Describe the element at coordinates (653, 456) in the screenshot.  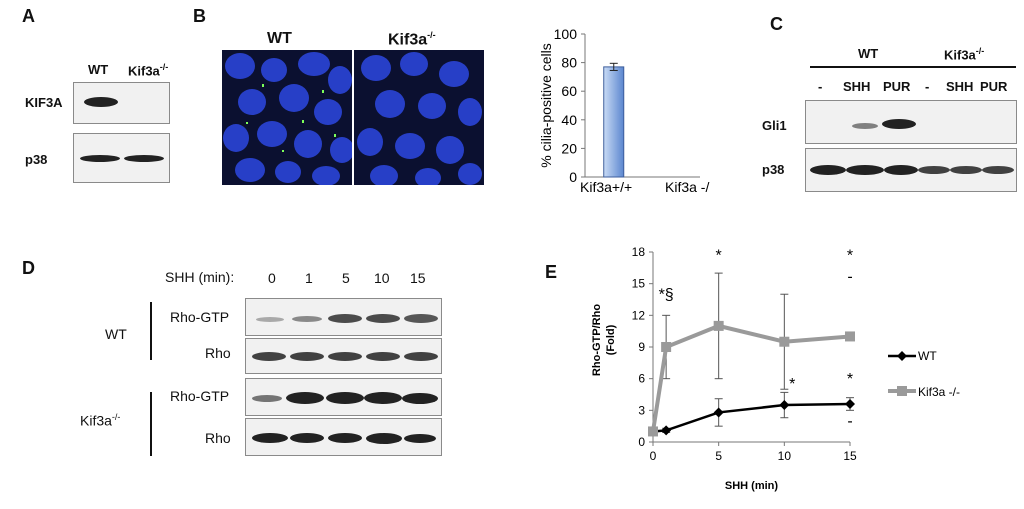
I see `line-x-tick-label: 0` at that location.